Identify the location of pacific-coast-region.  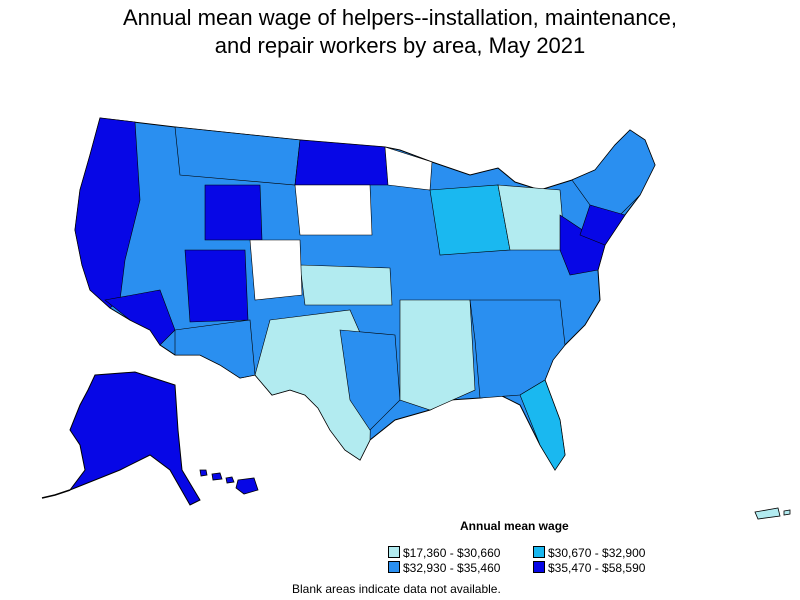
(107, 213).